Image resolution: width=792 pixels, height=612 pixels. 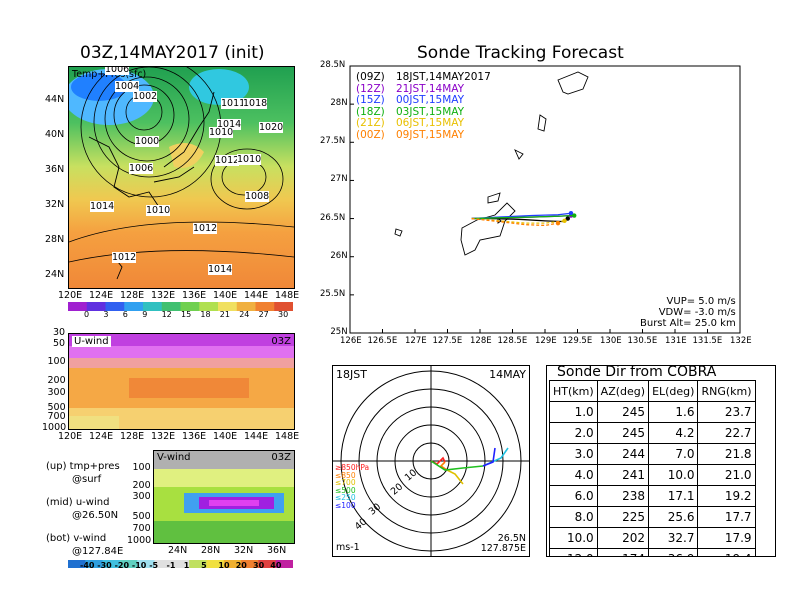 What do you see at coordinates (263, 314) in the screenshot?
I see `temperature-colorbar-tick: 27` at bounding box center [263, 314].